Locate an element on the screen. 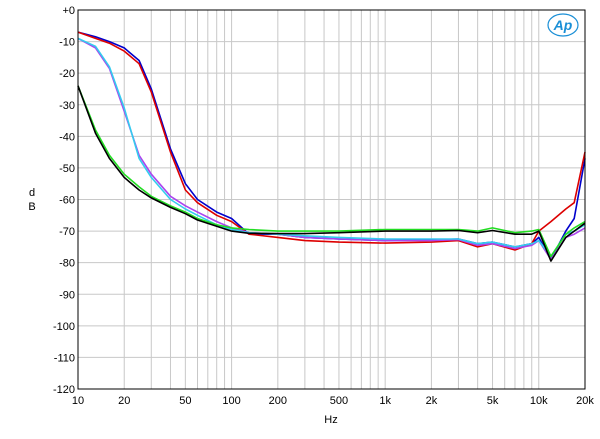 This screenshot has width=600, height=439. y-tick-label: -110 is located at coordinates (64, 358).